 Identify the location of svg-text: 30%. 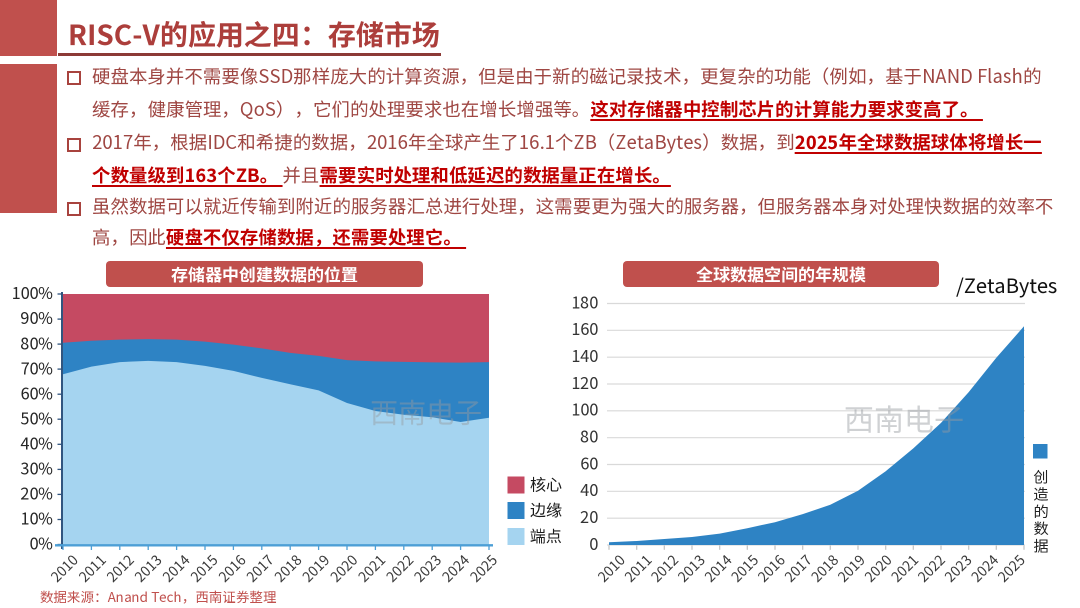
(37, 468).